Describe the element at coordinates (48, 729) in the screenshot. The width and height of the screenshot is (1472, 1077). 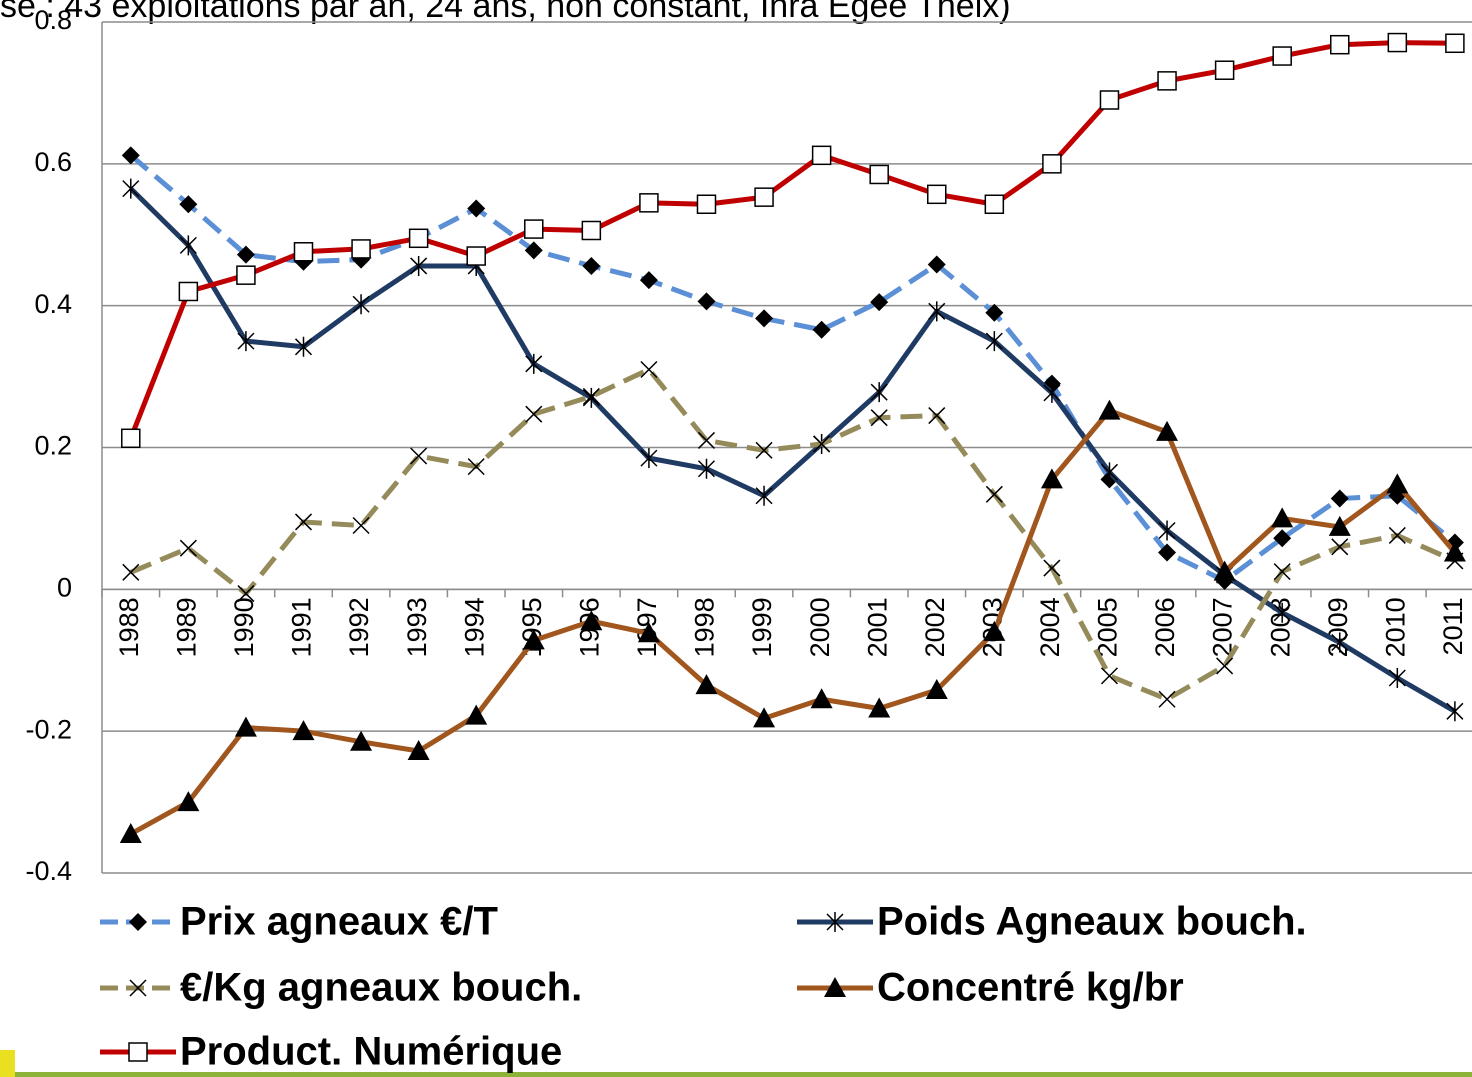
I see `y-tick-label: -0.2` at that location.